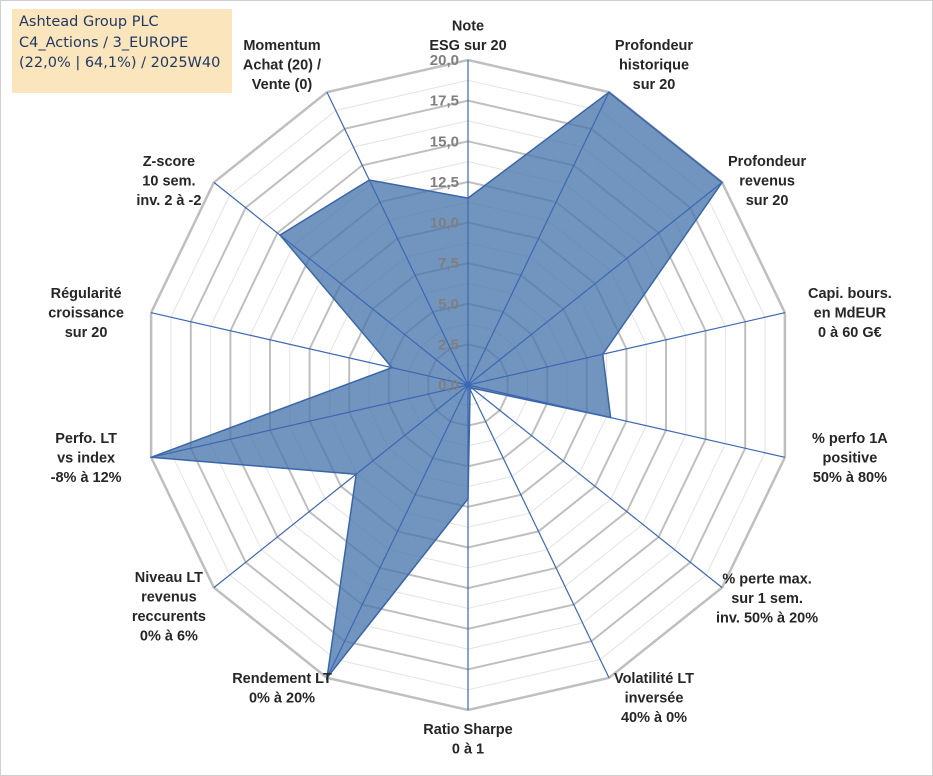  I want to click on axis-label-line: vs index, so click(86, 458).